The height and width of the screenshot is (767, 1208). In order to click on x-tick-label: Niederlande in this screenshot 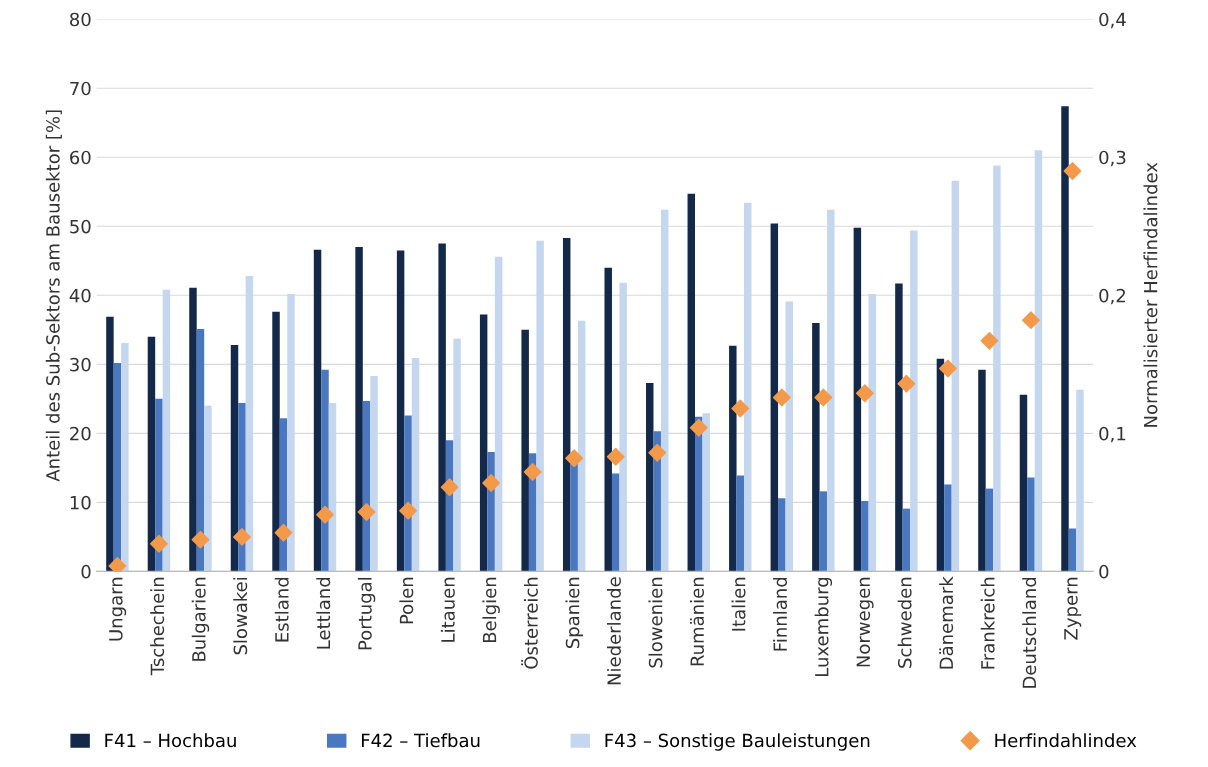, I will do `click(613, 631)`.